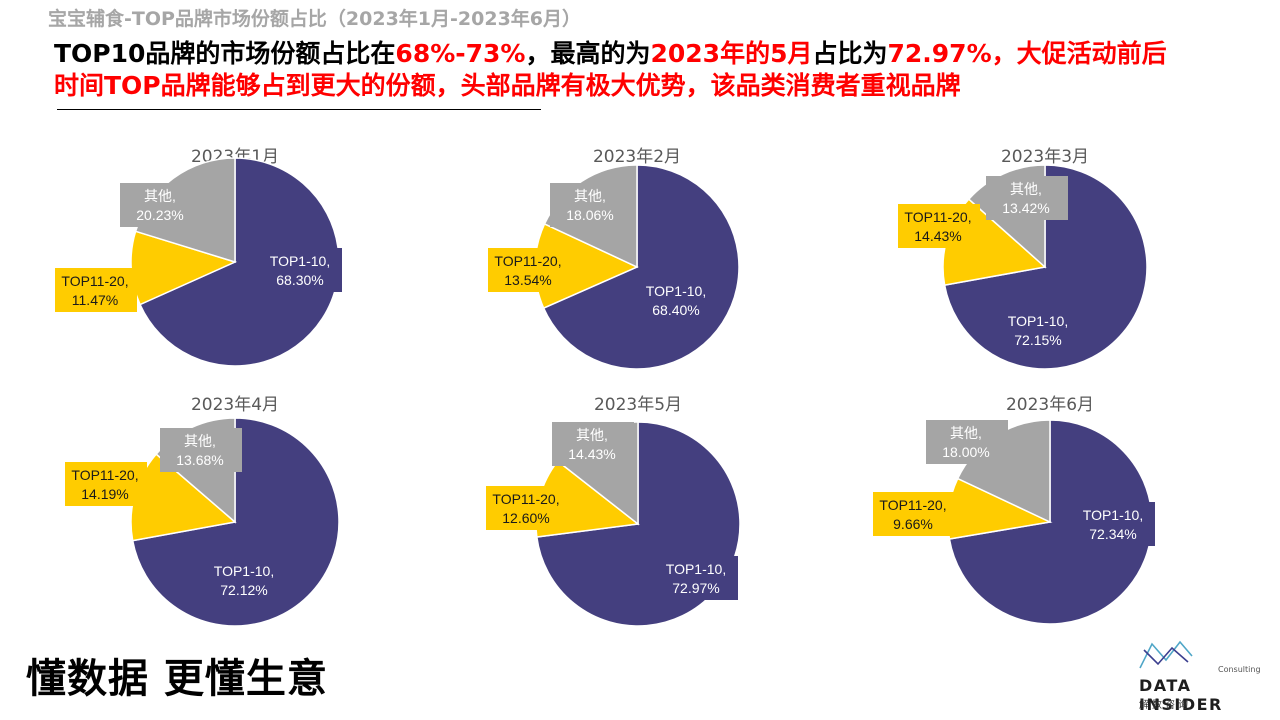 This screenshot has width=1280, height=720. I want to click on logo-cn-name: 解数咨询, so click(1165, 705).